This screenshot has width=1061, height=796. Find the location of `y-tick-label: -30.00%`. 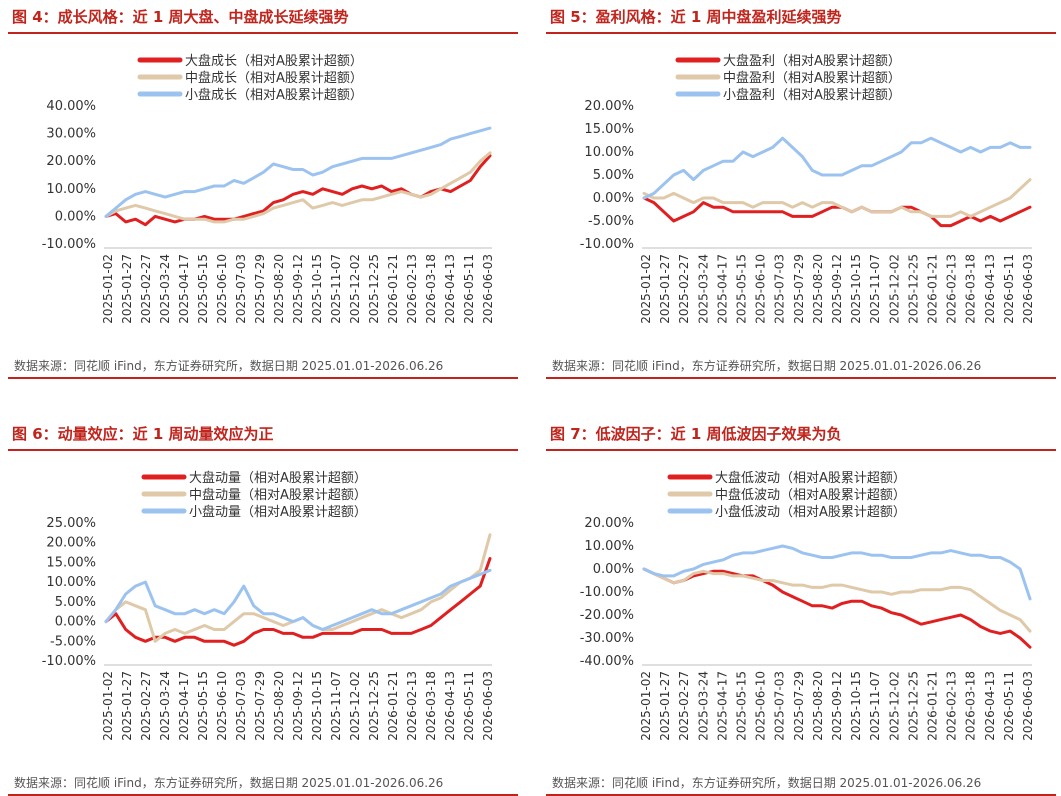

y-tick-label: -30.00% is located at coordinates (607, 638).